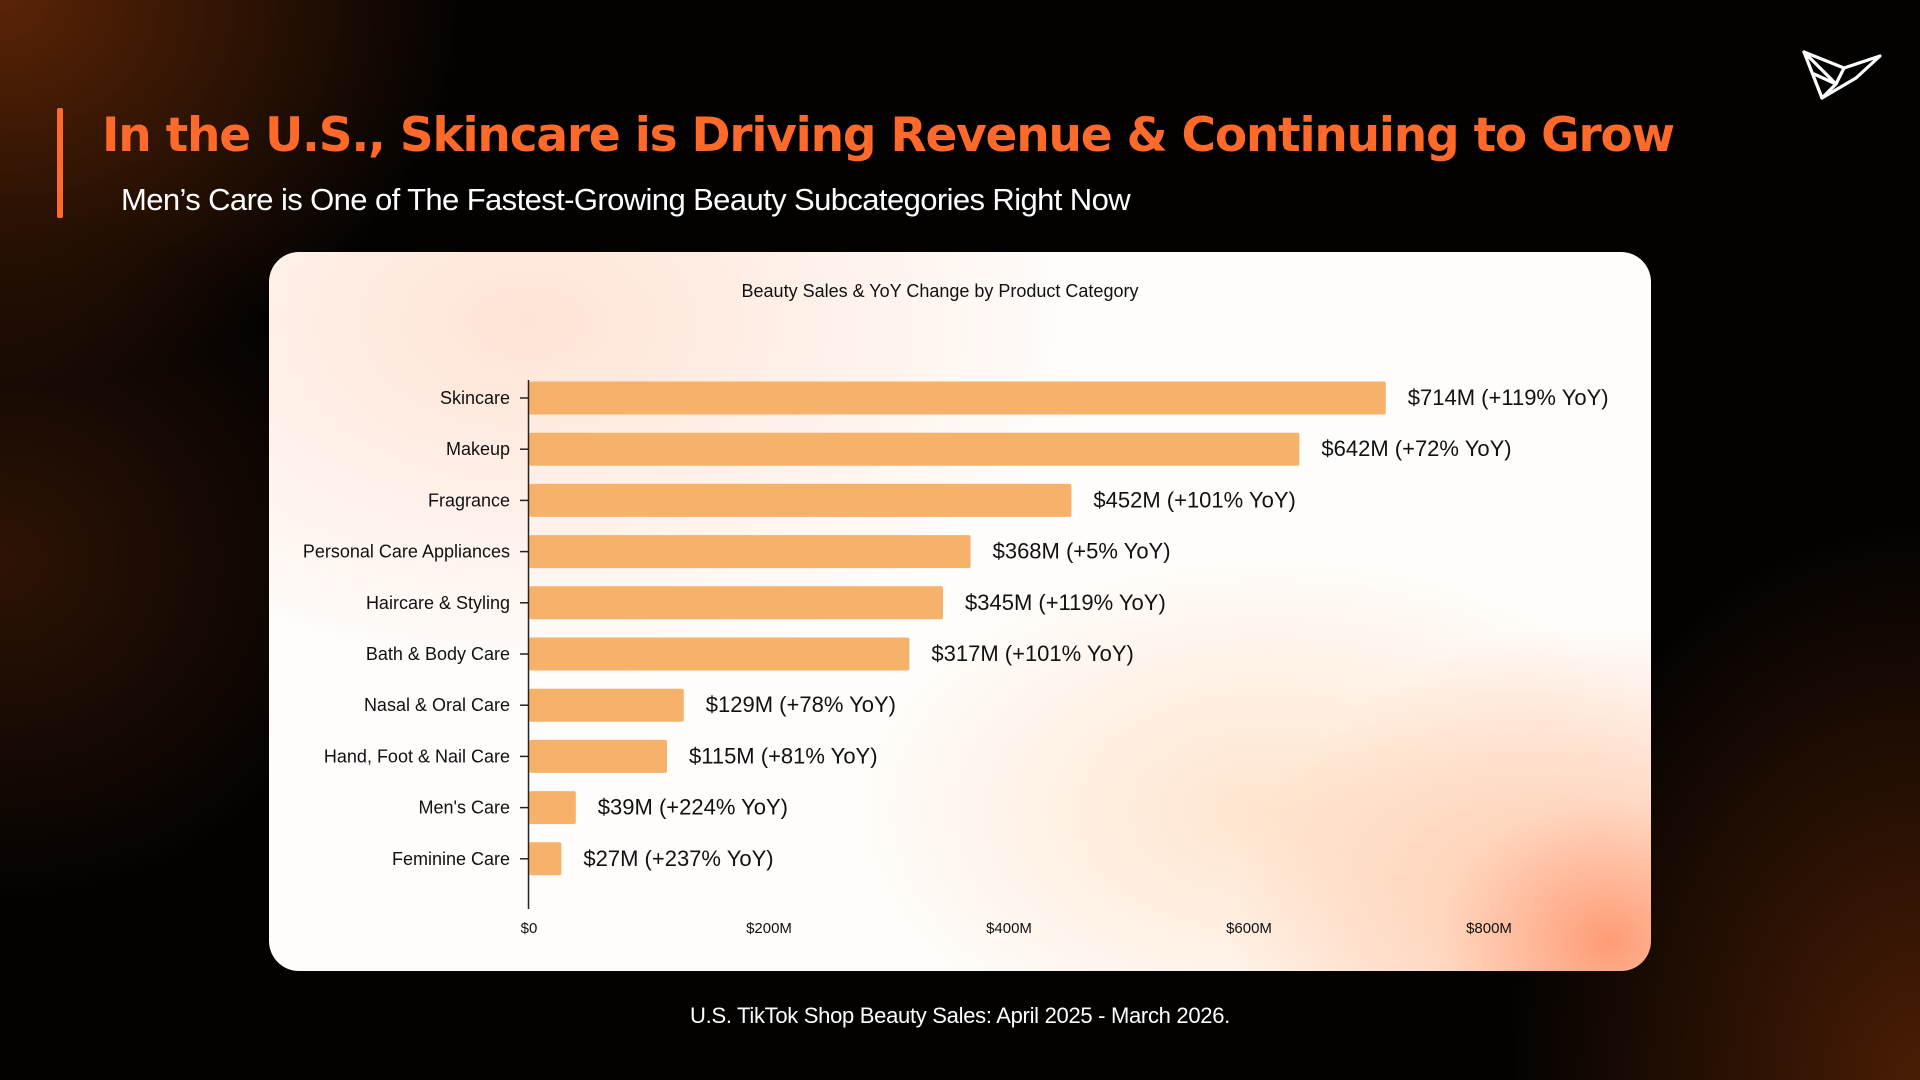 This screenshot has width=1920, height=1080. Describe the element at coordinates (783, 755) in the screenshot. I see `data-label: $115M (+81% YoY)` at that location.